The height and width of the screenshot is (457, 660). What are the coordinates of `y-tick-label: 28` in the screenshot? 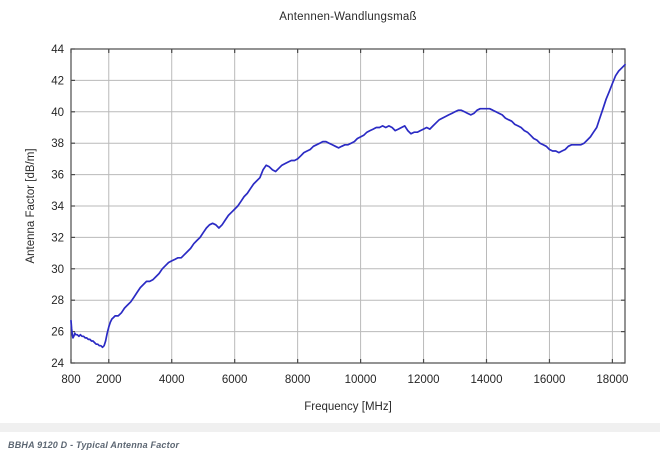 It's located at (57, 301).